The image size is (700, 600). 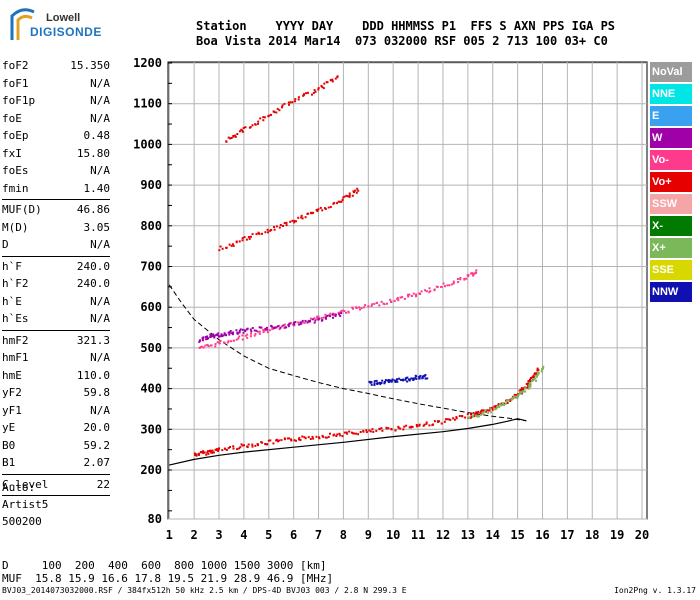 I want to click on param-value: 59.2, so click(x=97, y=445).